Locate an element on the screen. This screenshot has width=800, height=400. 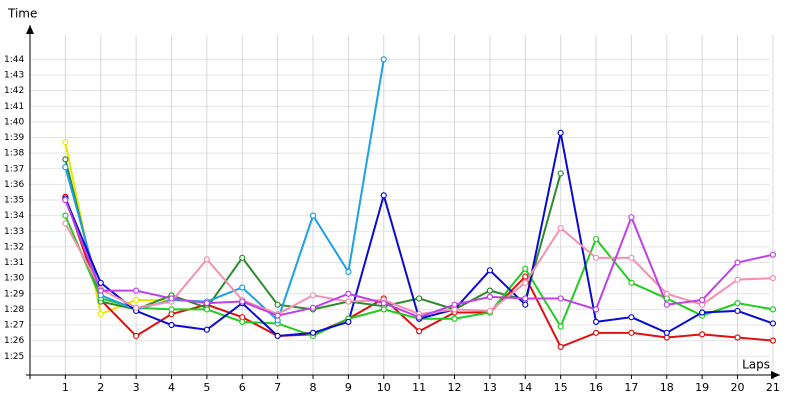
x-tick-label: 6 is located at coordinates (242, 387).